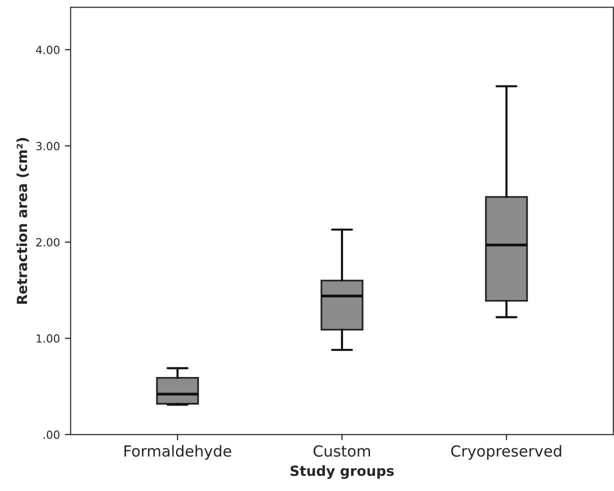 Image resolution: width=614 pixels, height=491 pixels. I want to click on y-tick-label: 2.00, so click(48, 242).